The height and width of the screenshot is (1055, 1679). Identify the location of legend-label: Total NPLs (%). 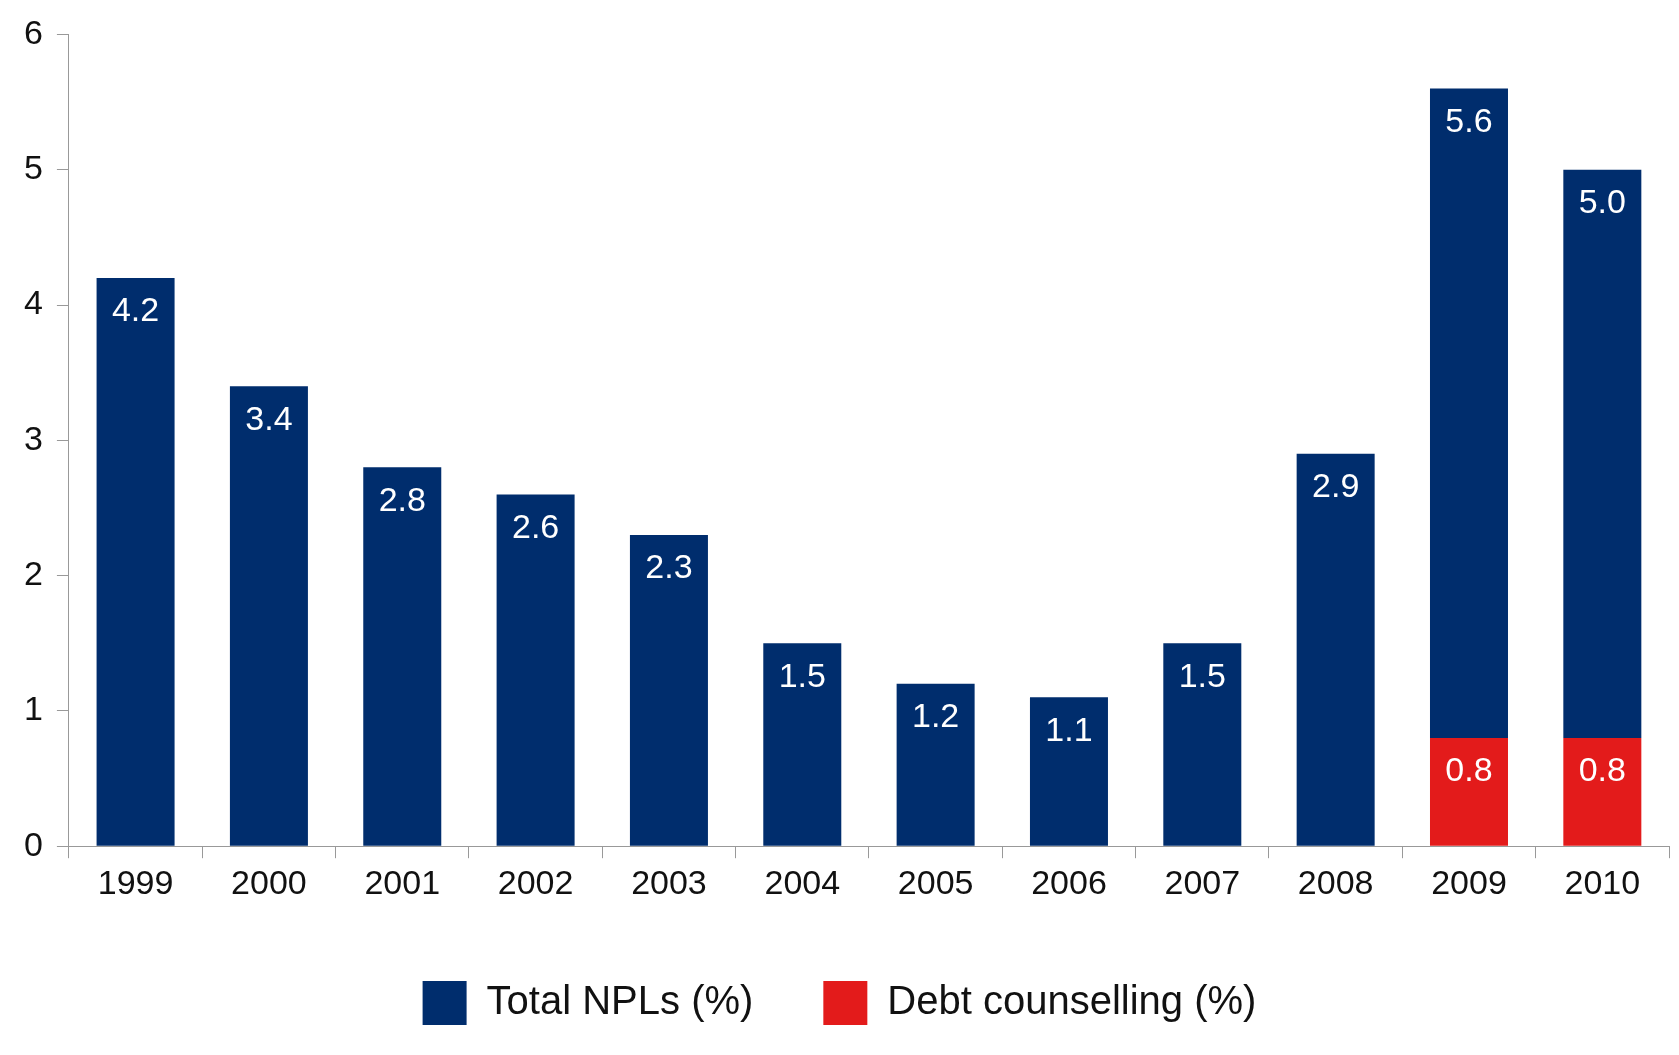
(620, 1000).